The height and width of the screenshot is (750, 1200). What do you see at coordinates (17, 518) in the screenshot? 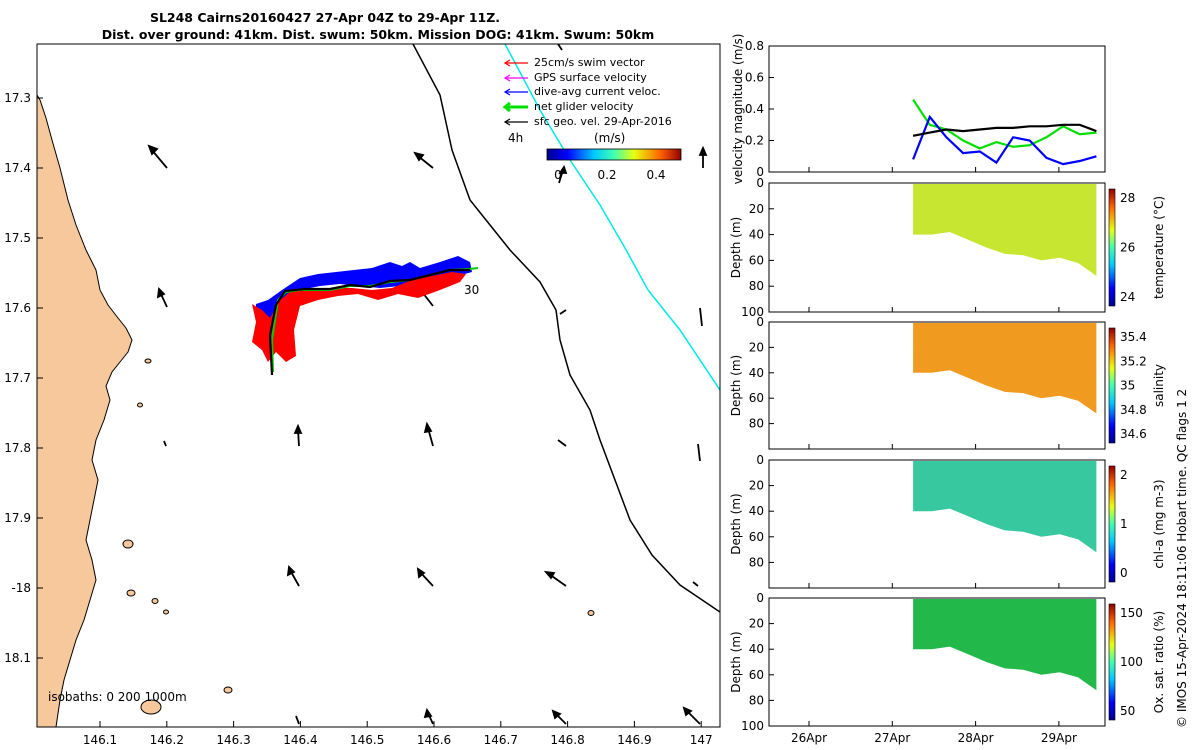
I see `map-lat-tick-label: 17.9` at bounding box center [17, 518].